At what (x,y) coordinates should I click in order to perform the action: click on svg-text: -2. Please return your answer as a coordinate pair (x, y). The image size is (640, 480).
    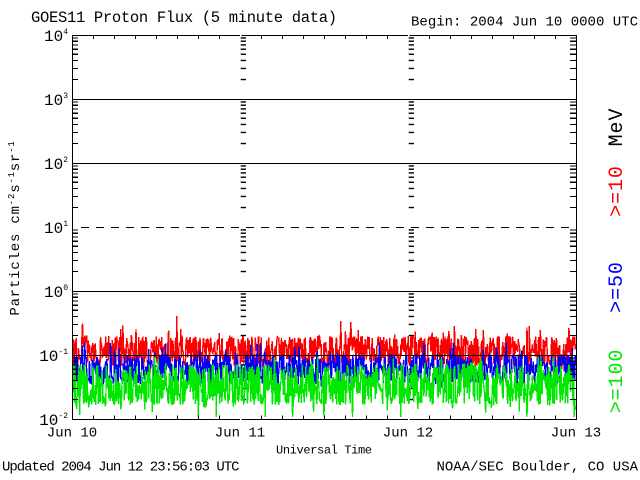
    Looking at the image, I should click on (63, 416).